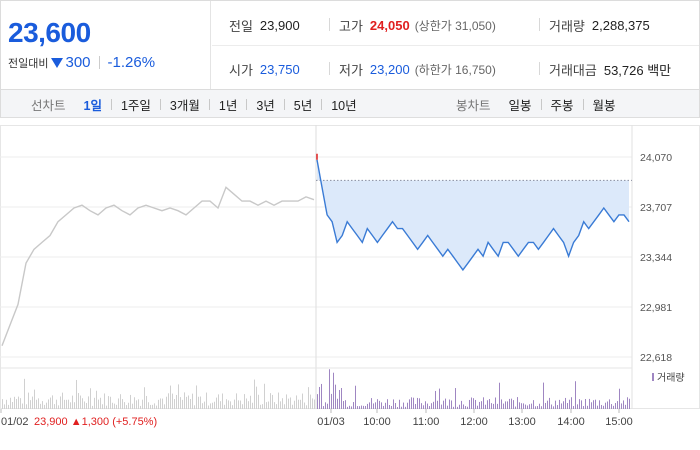 The width and height of the screenshot is (700, 450). I want to click on y-tick-label: 23,344, so click(656, 258).